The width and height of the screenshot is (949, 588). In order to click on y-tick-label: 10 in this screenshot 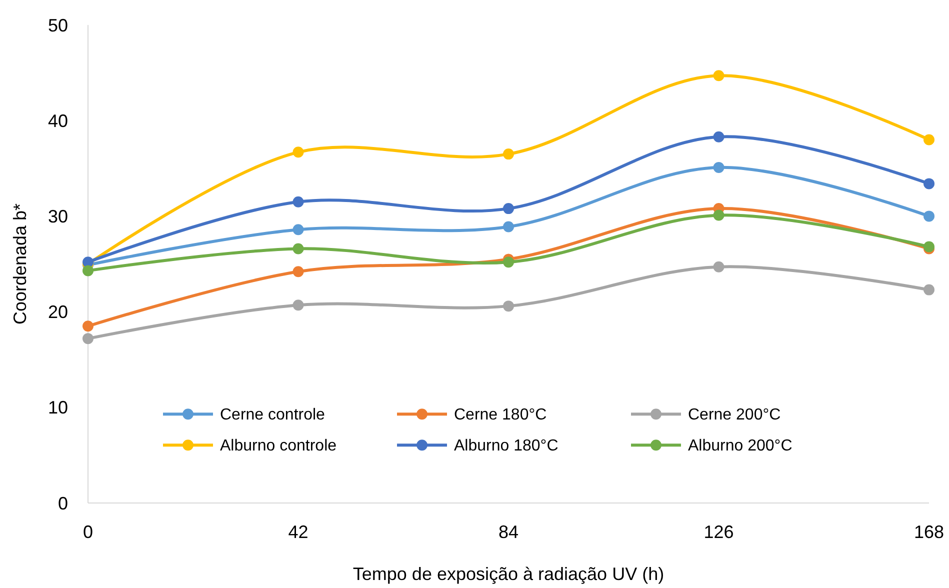, I will do `click(58, 408)`.